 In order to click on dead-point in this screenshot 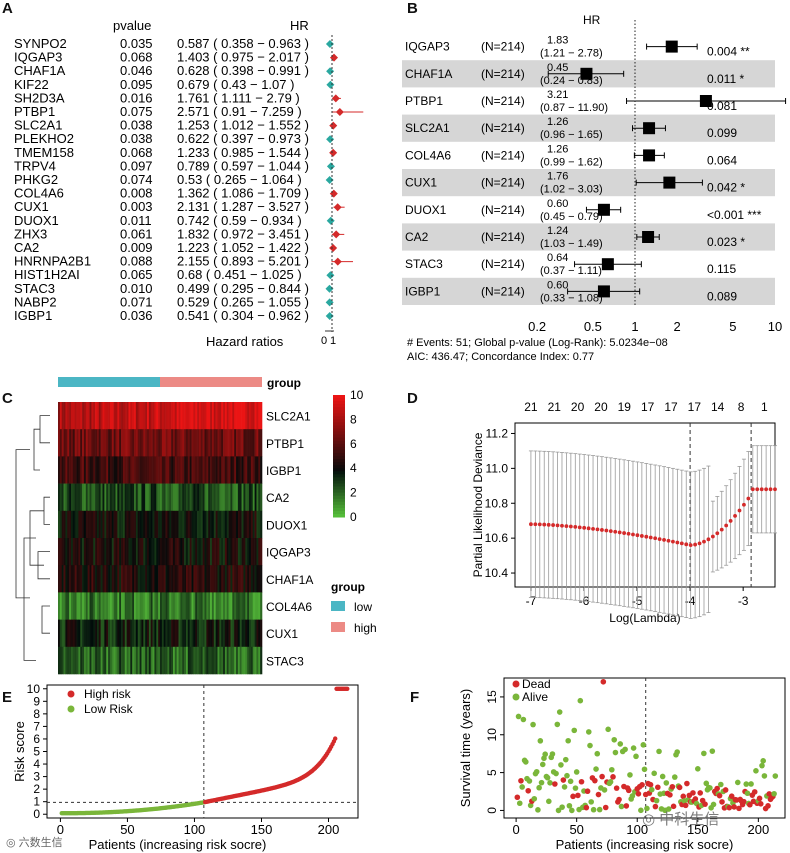, I will do `click(700, 793)`.